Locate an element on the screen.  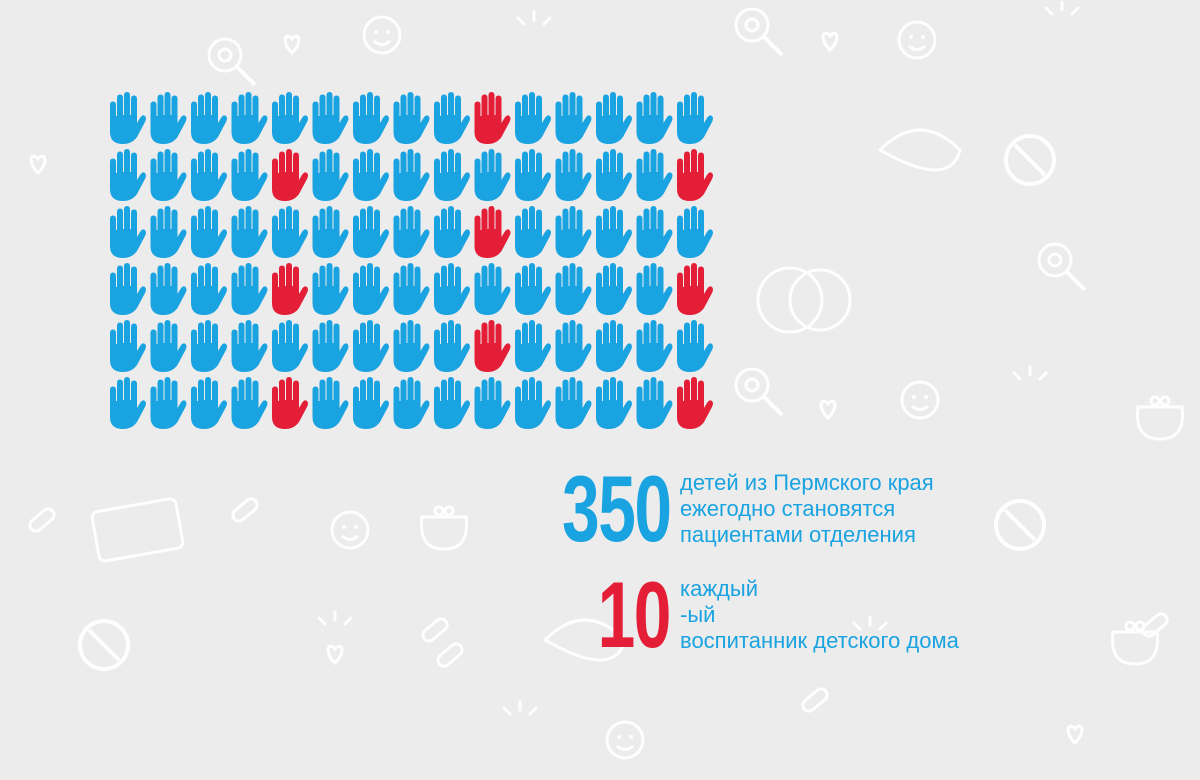
children-count: 350 is located at coordinates (617, 508).